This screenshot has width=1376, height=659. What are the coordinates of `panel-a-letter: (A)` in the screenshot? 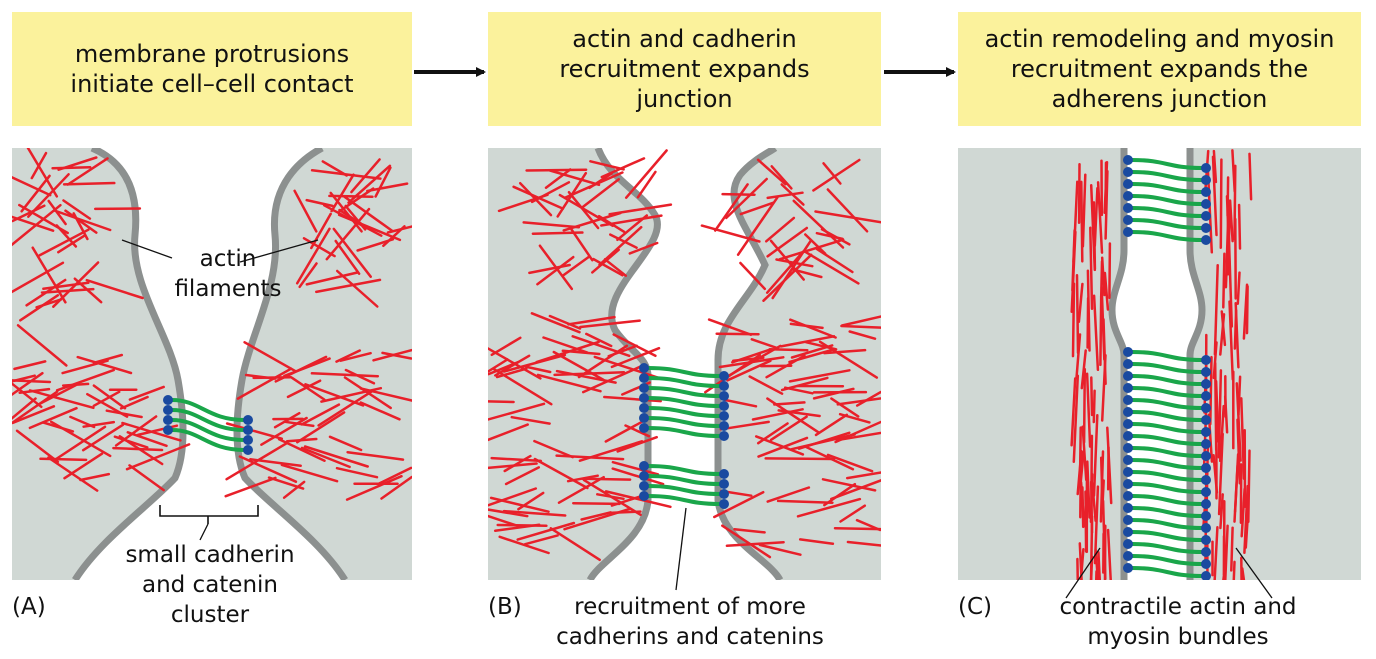 It's located at (29, 607).